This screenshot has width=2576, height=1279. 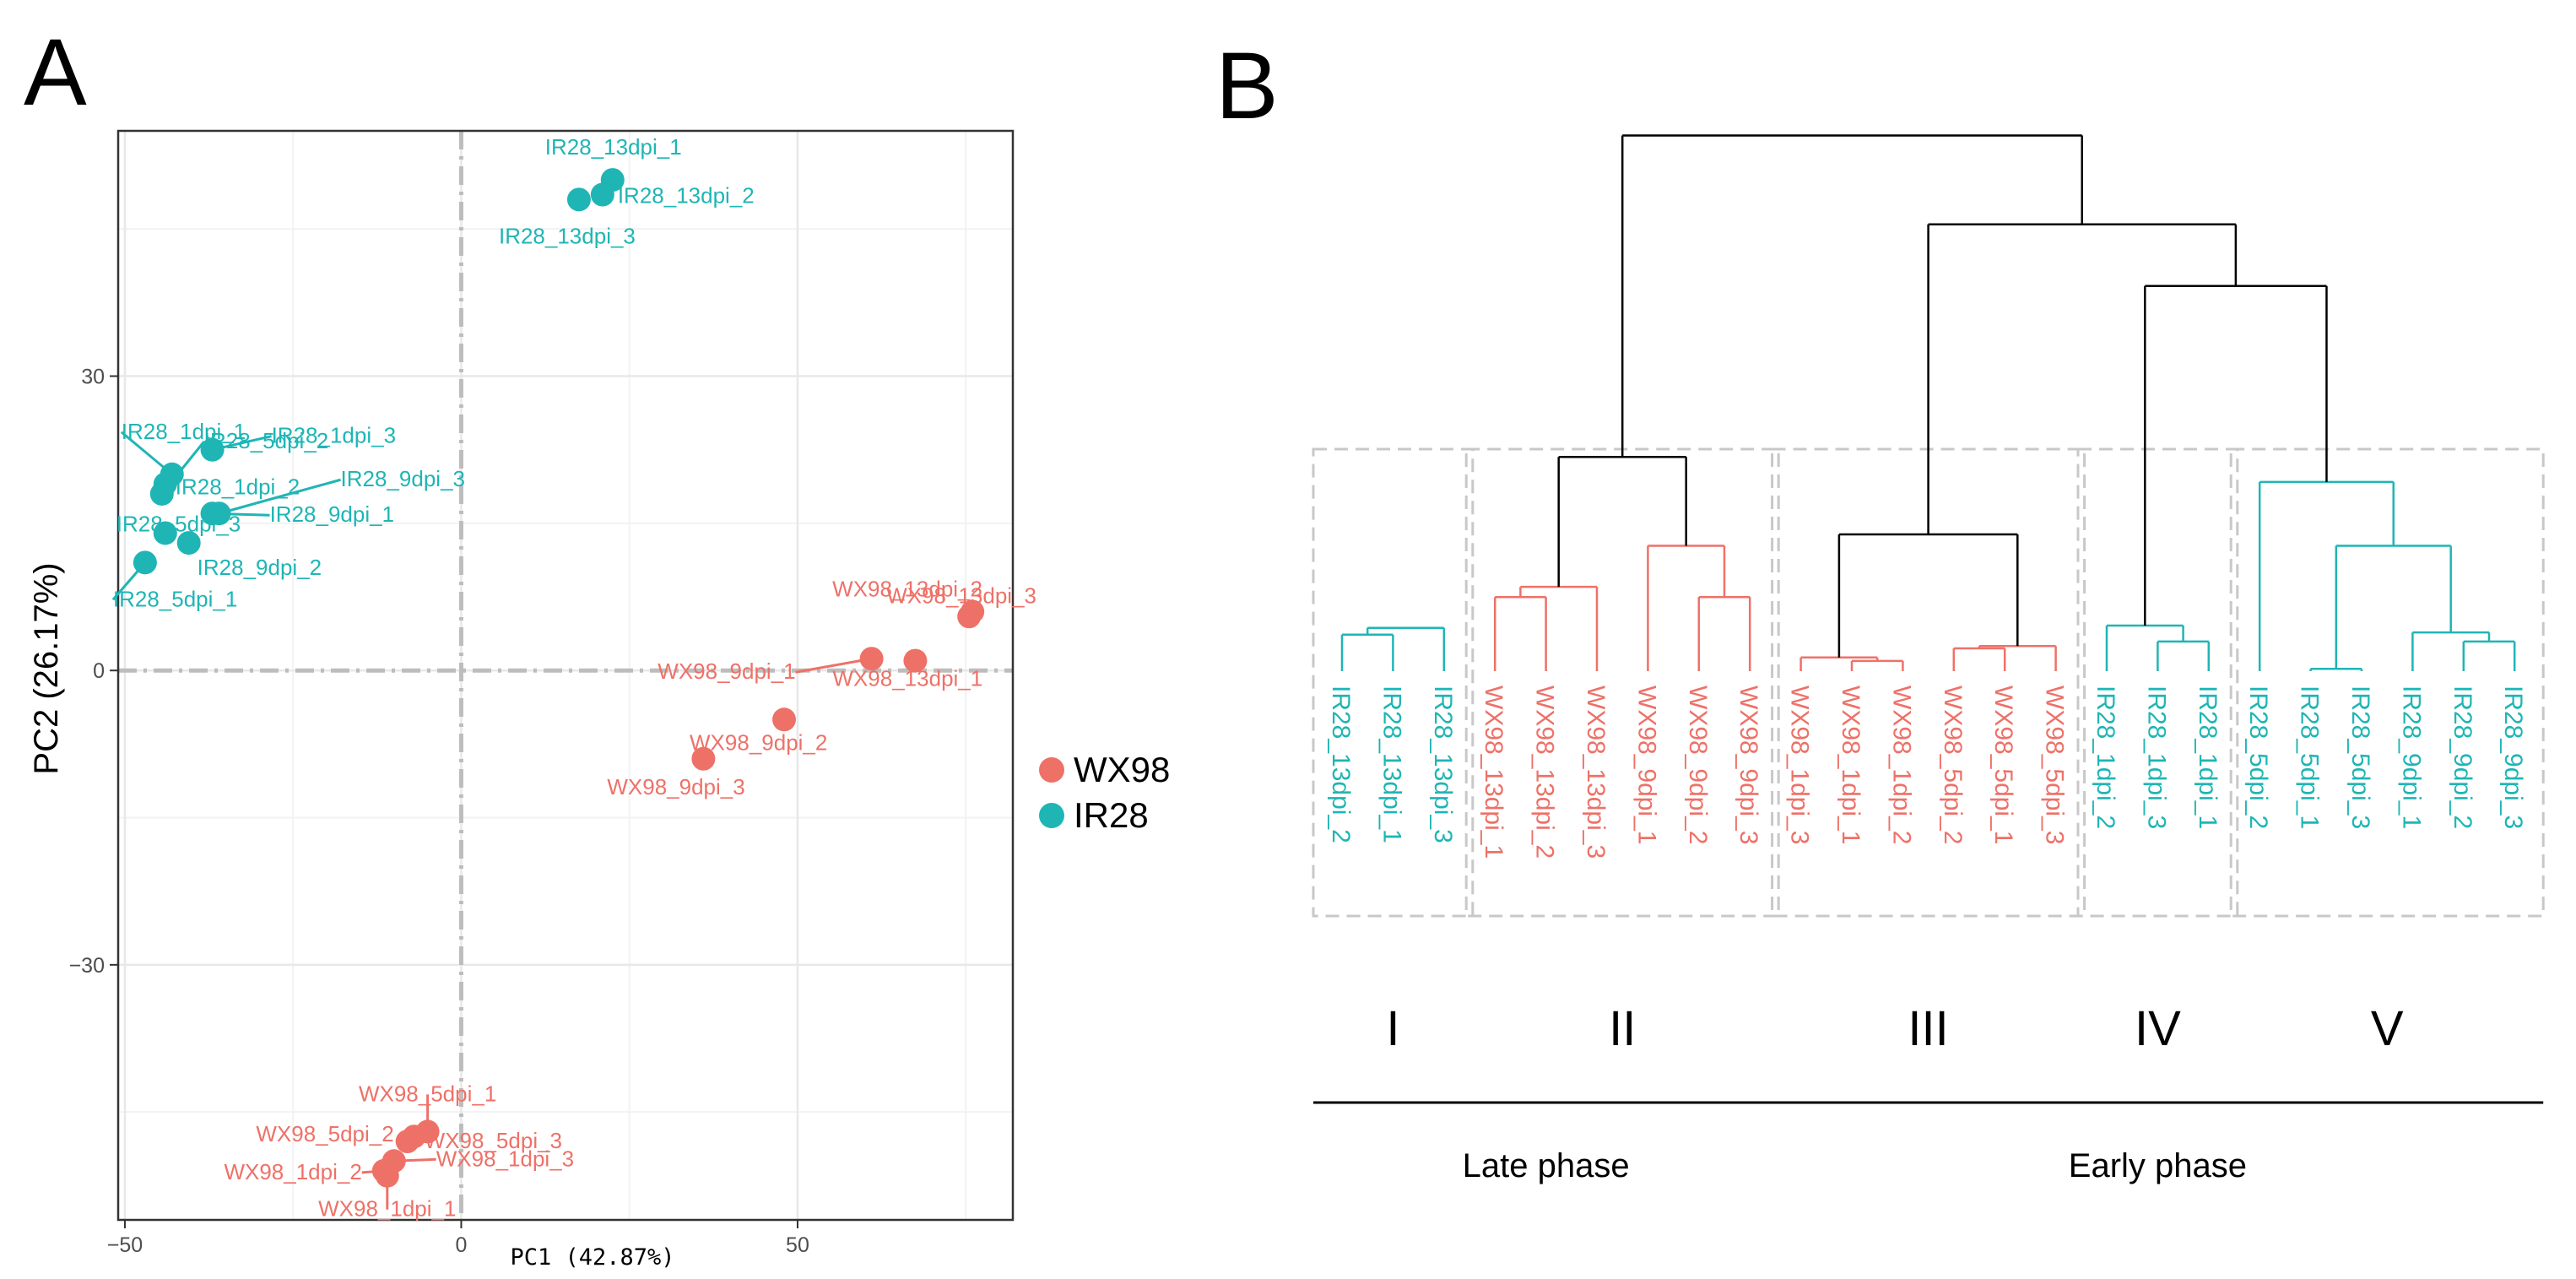 What do you see at coordinates (324, 1134) in the screenshot?
I see `point-label: WX98_5dpi_2` at bounding box center [324, 1134].